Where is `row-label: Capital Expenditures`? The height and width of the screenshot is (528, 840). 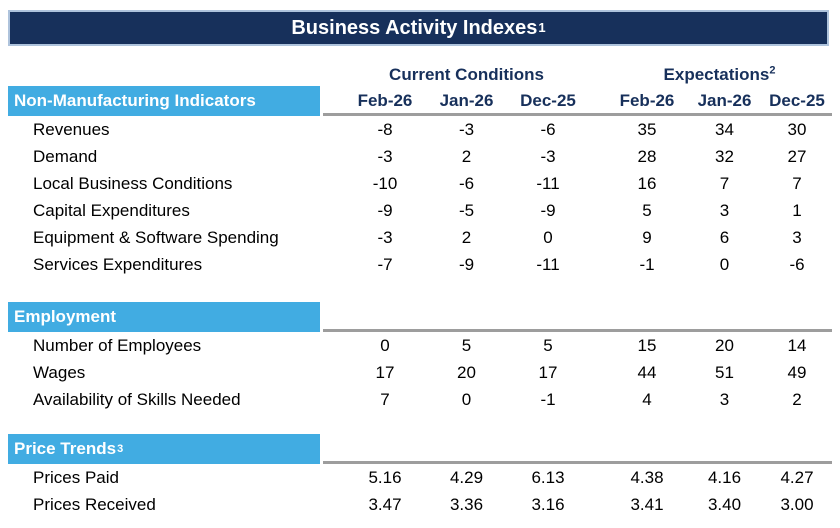 row-label: Capital Expenditures is located at coordinates (111, 210).